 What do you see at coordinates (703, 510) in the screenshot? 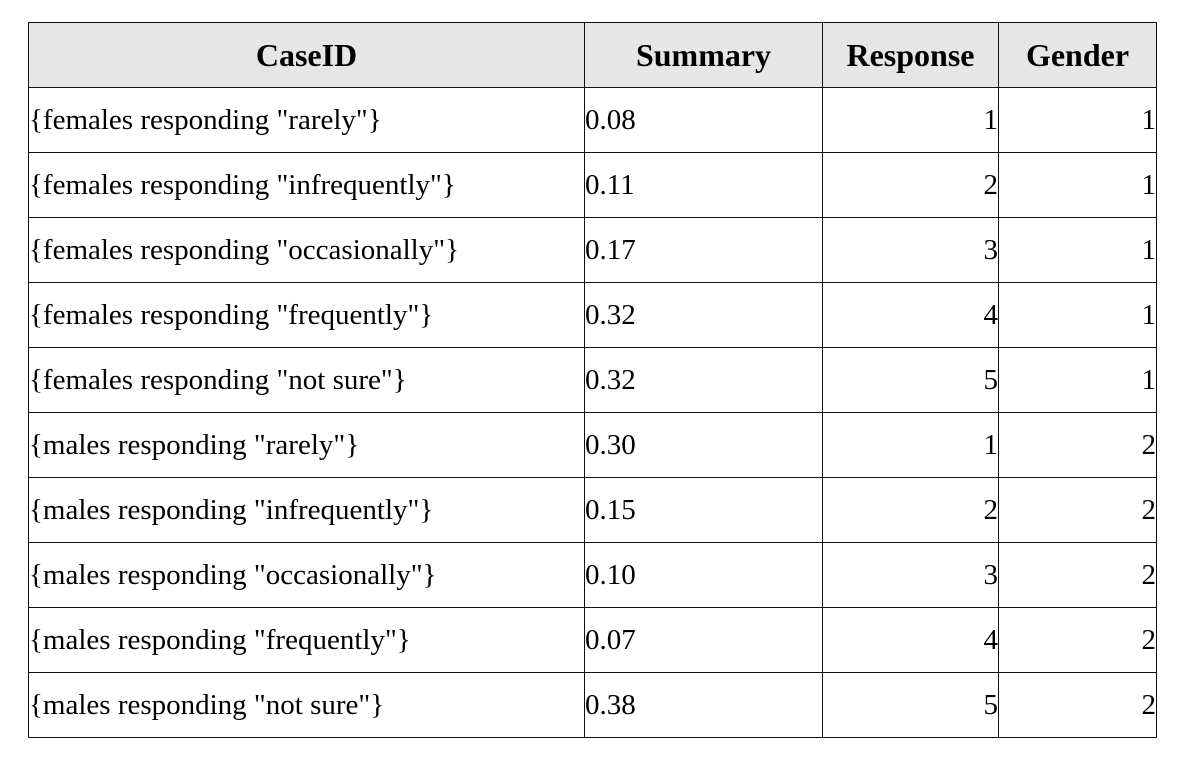
I see `cell-summary: 0.15` at bounding box center [703, 510].